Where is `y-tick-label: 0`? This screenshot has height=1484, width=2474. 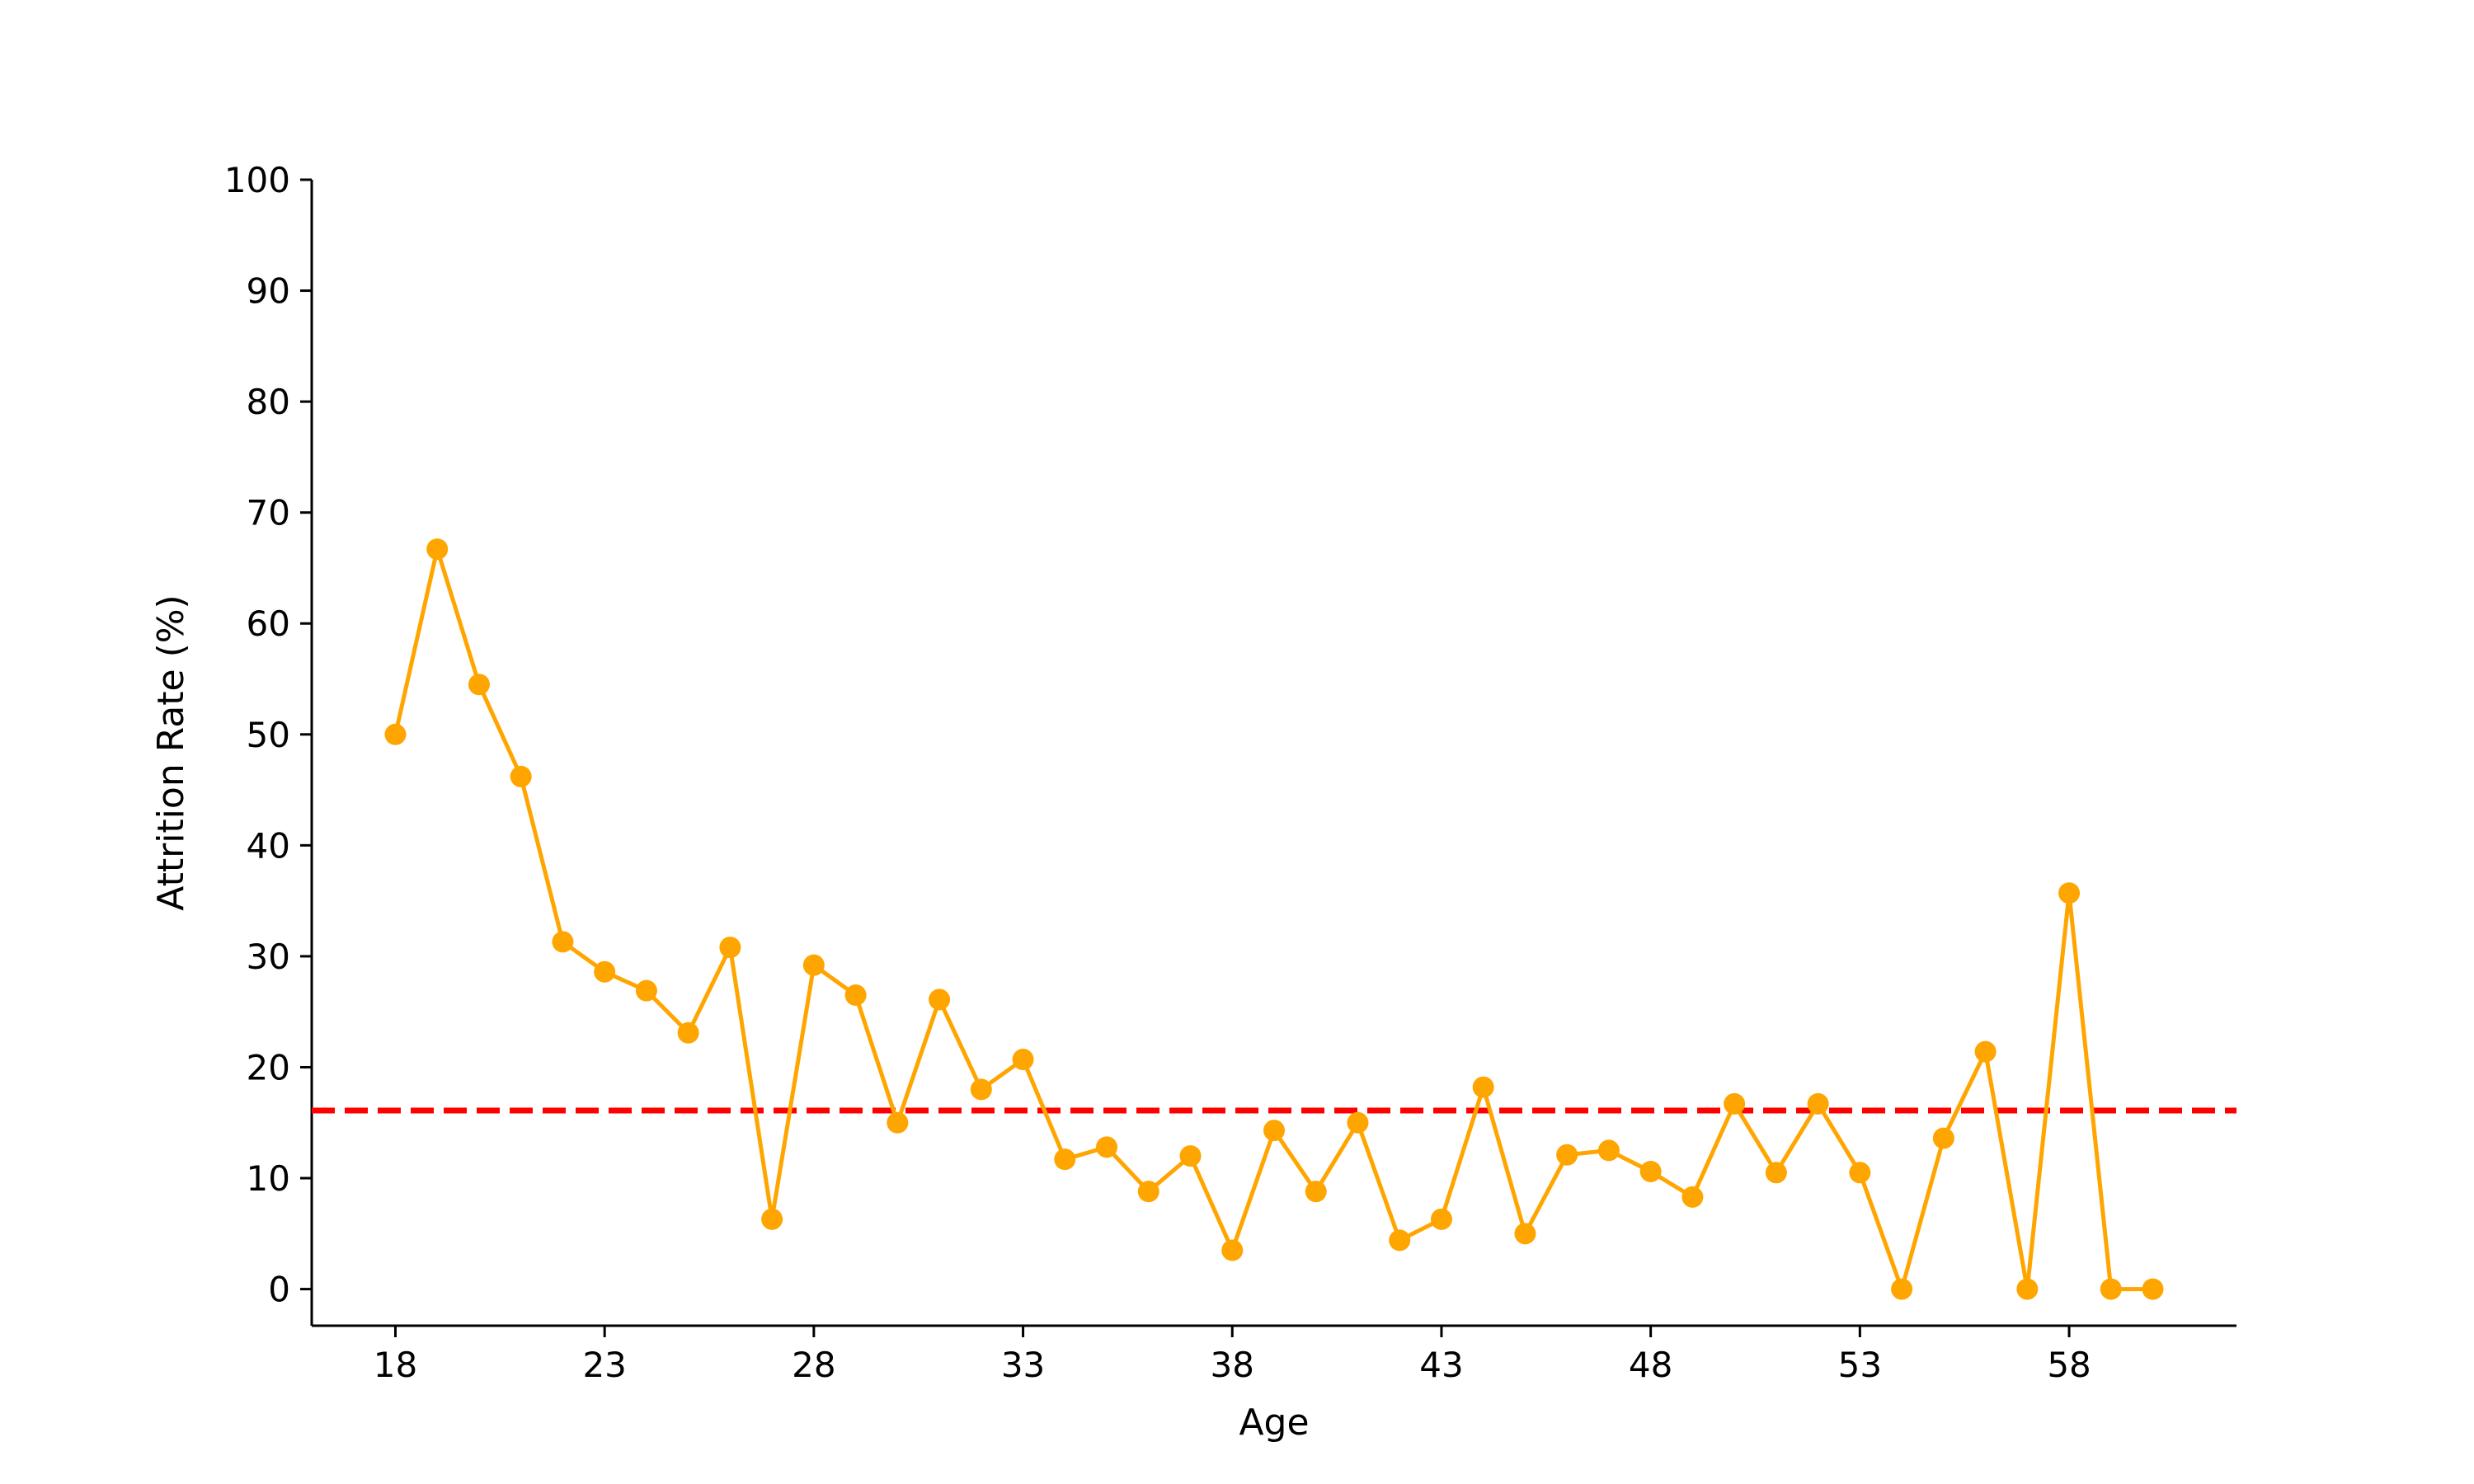
y-tick-label: 0 is located at coordinates (279, 1290).